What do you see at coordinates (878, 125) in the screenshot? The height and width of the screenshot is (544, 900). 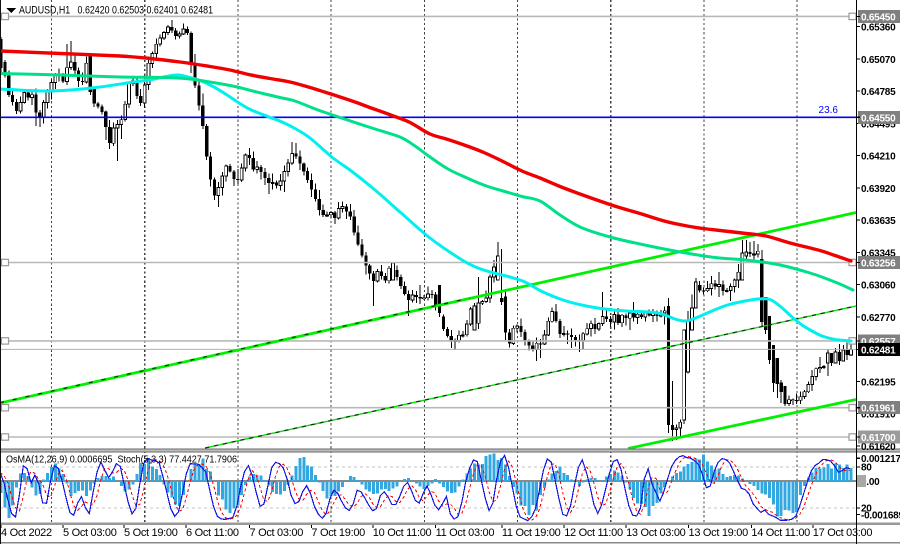 I see `svg-text: 0.64495` at bounding box center [878, 125].